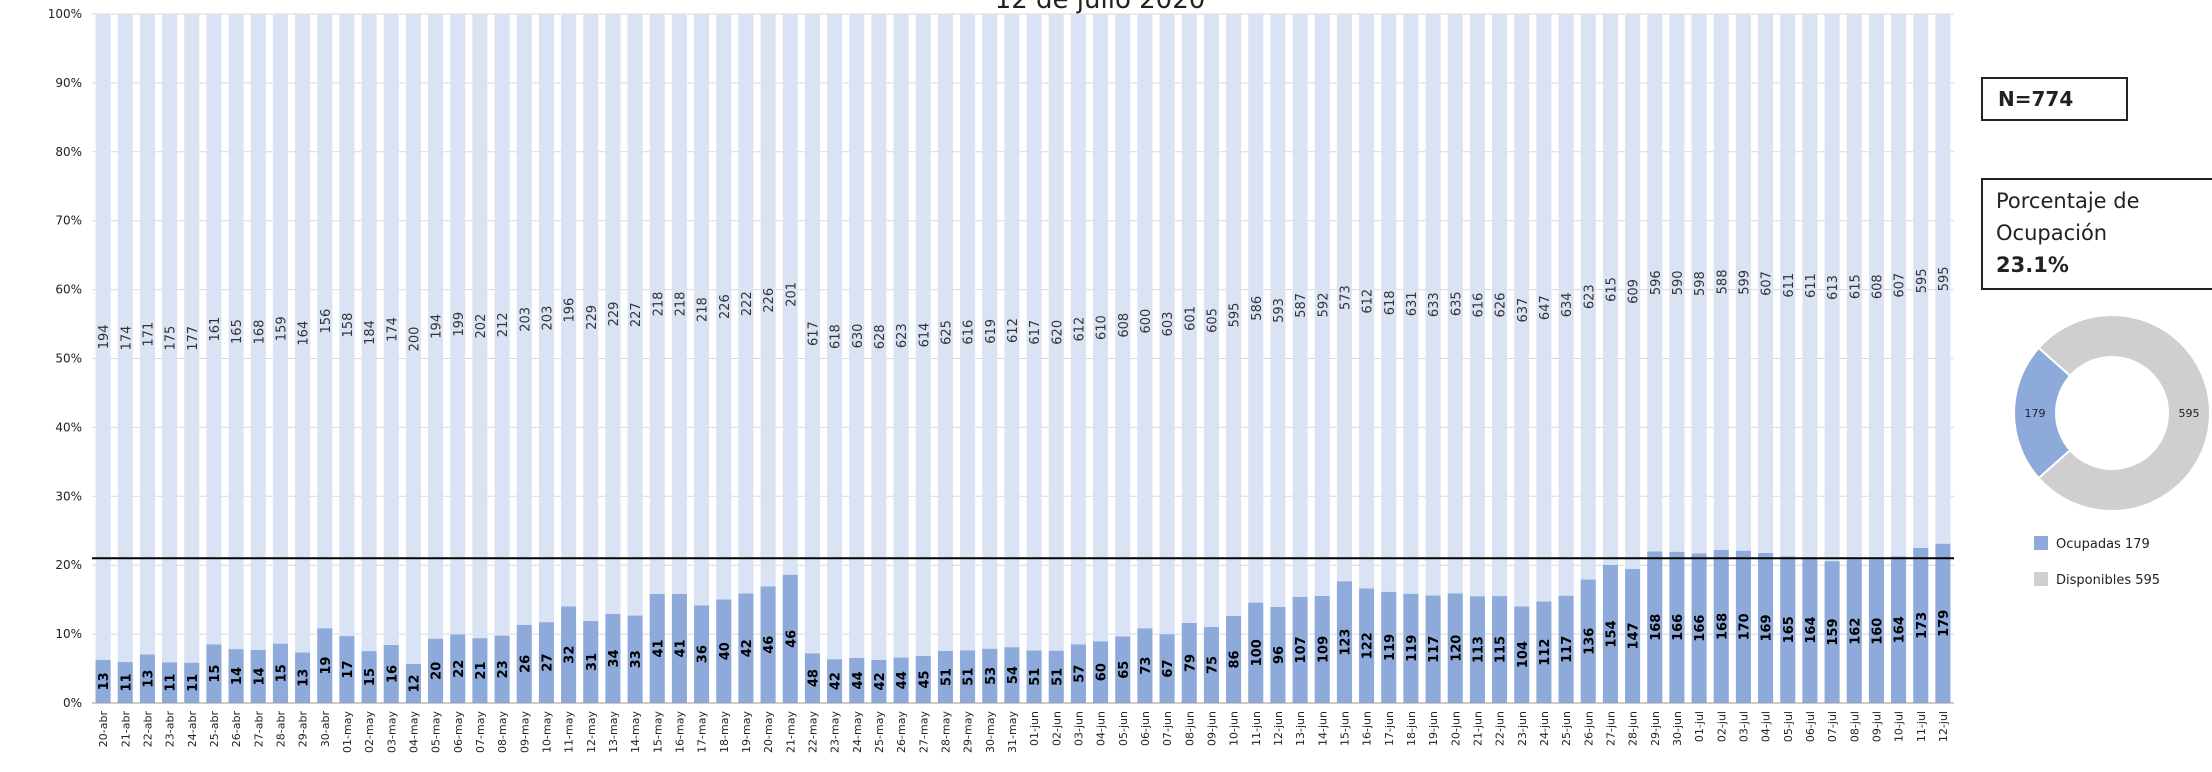 The height and width of the screenshot is (772, 2212). I want to click on y-tick-label: 60%, so click(68, 290).